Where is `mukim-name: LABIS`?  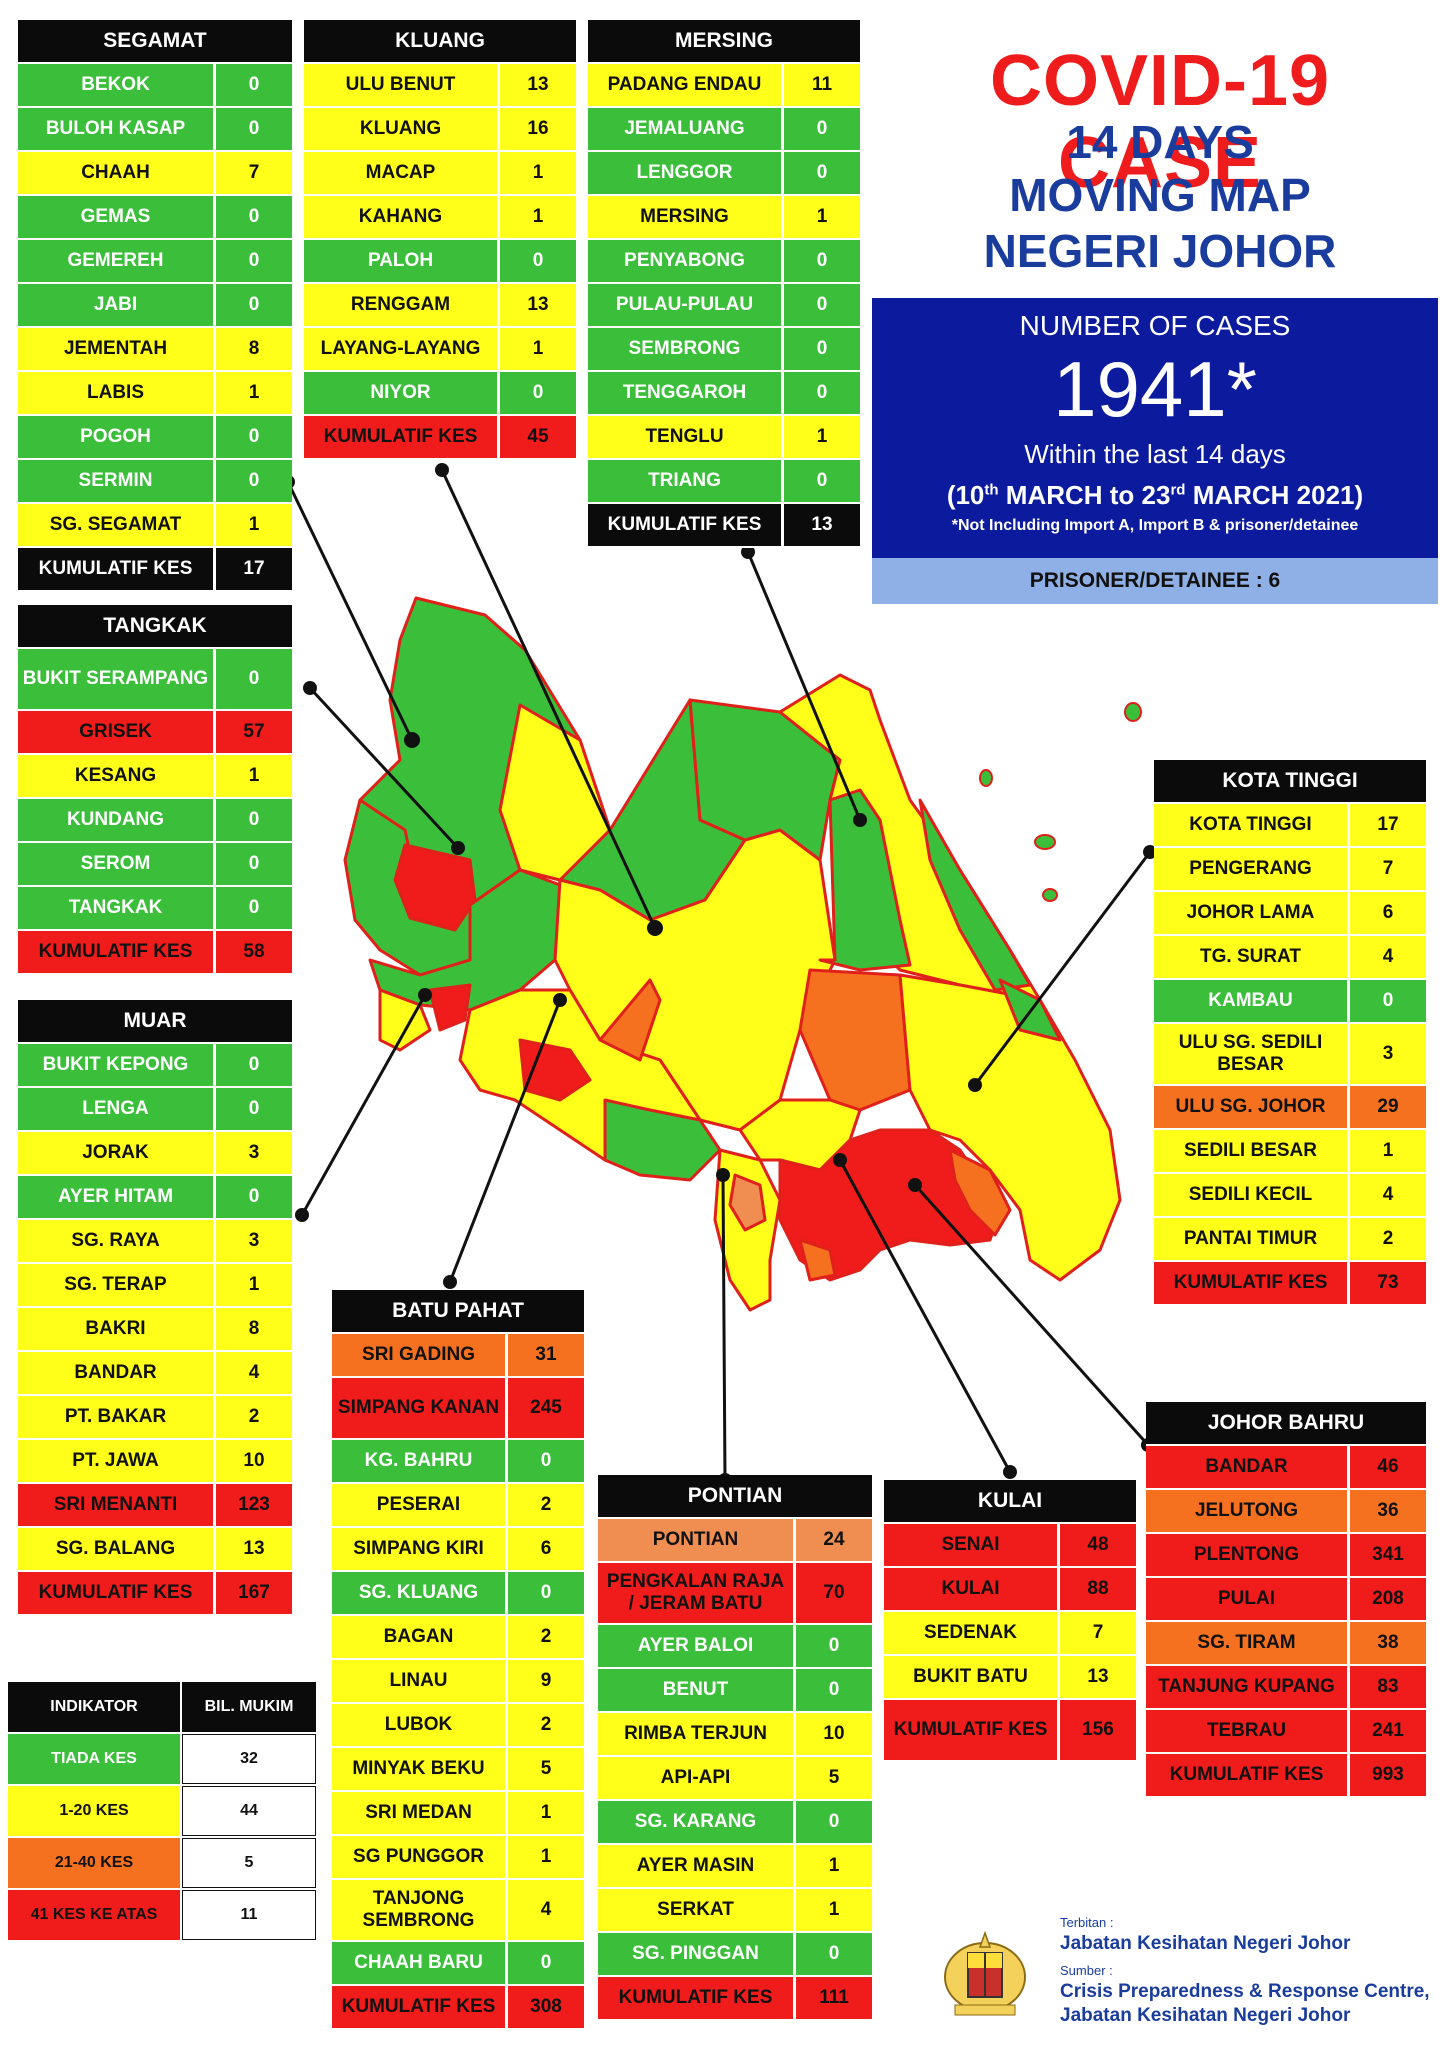 mukim-name: LABIS is located at coordinates (117, 393).